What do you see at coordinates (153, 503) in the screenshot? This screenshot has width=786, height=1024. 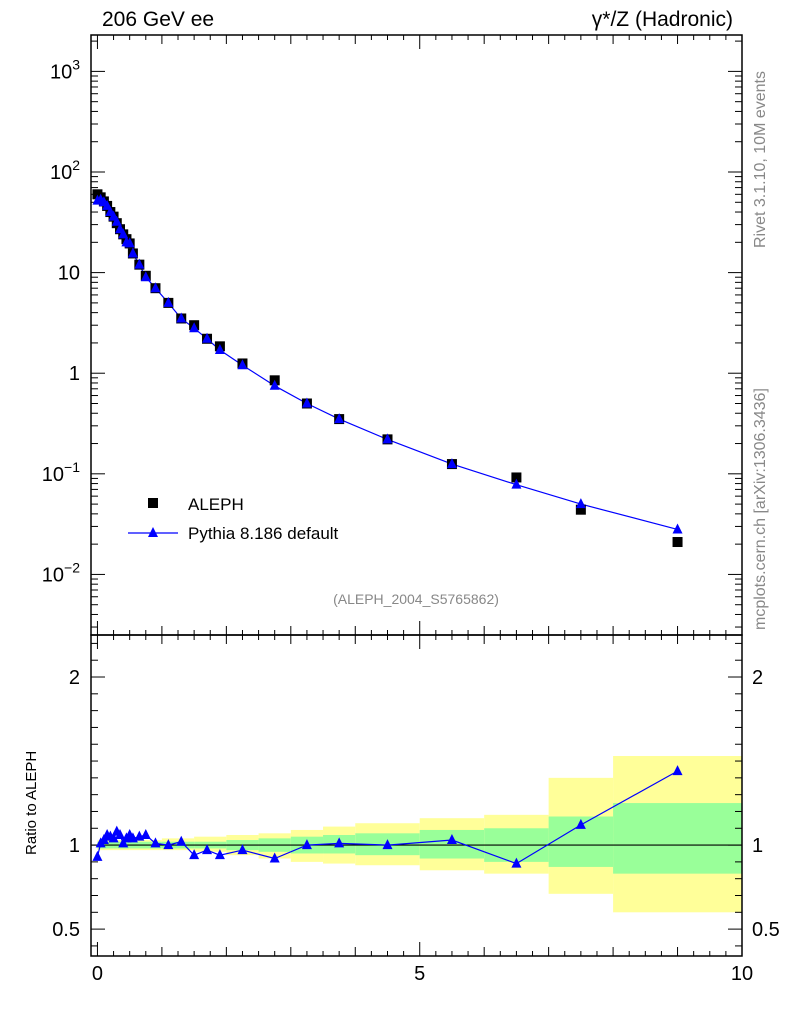 I see `legend-aleph-marker` at bounding box center [153, 503].